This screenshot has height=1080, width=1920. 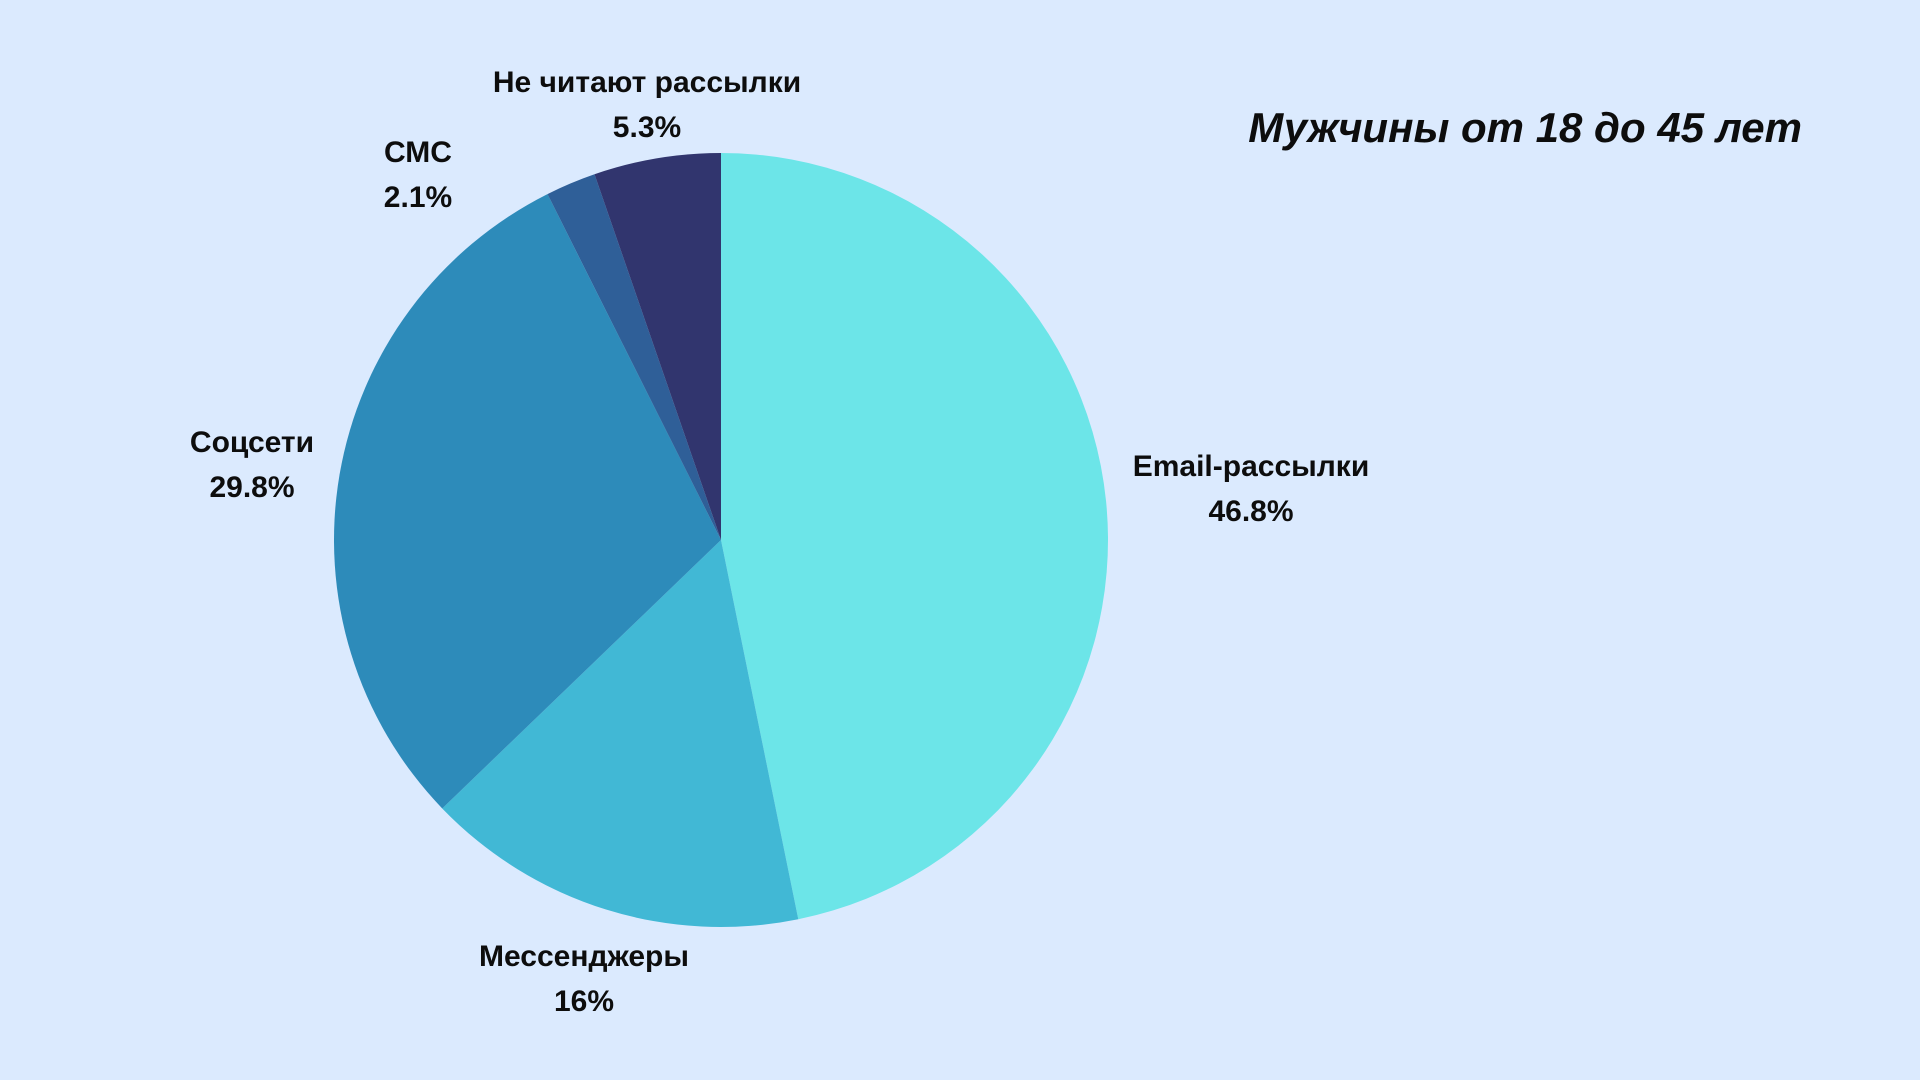 What do you see at coordinates (1250, 511) in the screenshot?
I see `slice-value-label-1: 46.8%` at bounding box center [1250, 511].